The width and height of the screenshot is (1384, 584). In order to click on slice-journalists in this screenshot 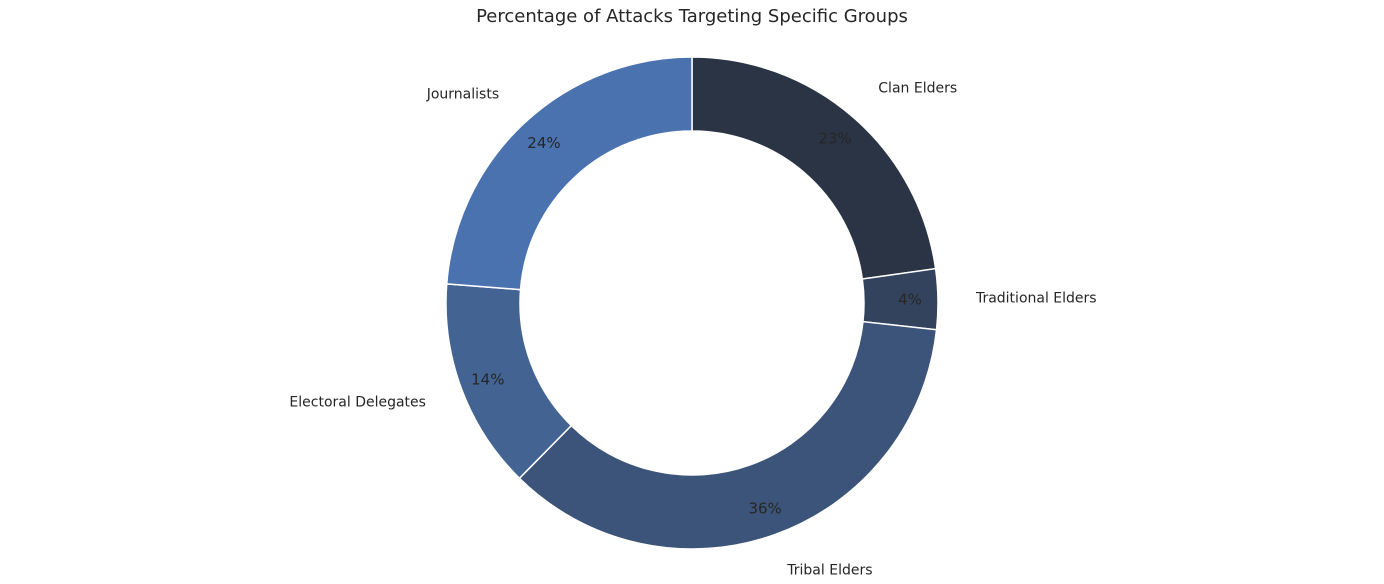, I will do `click(569, 173)`.